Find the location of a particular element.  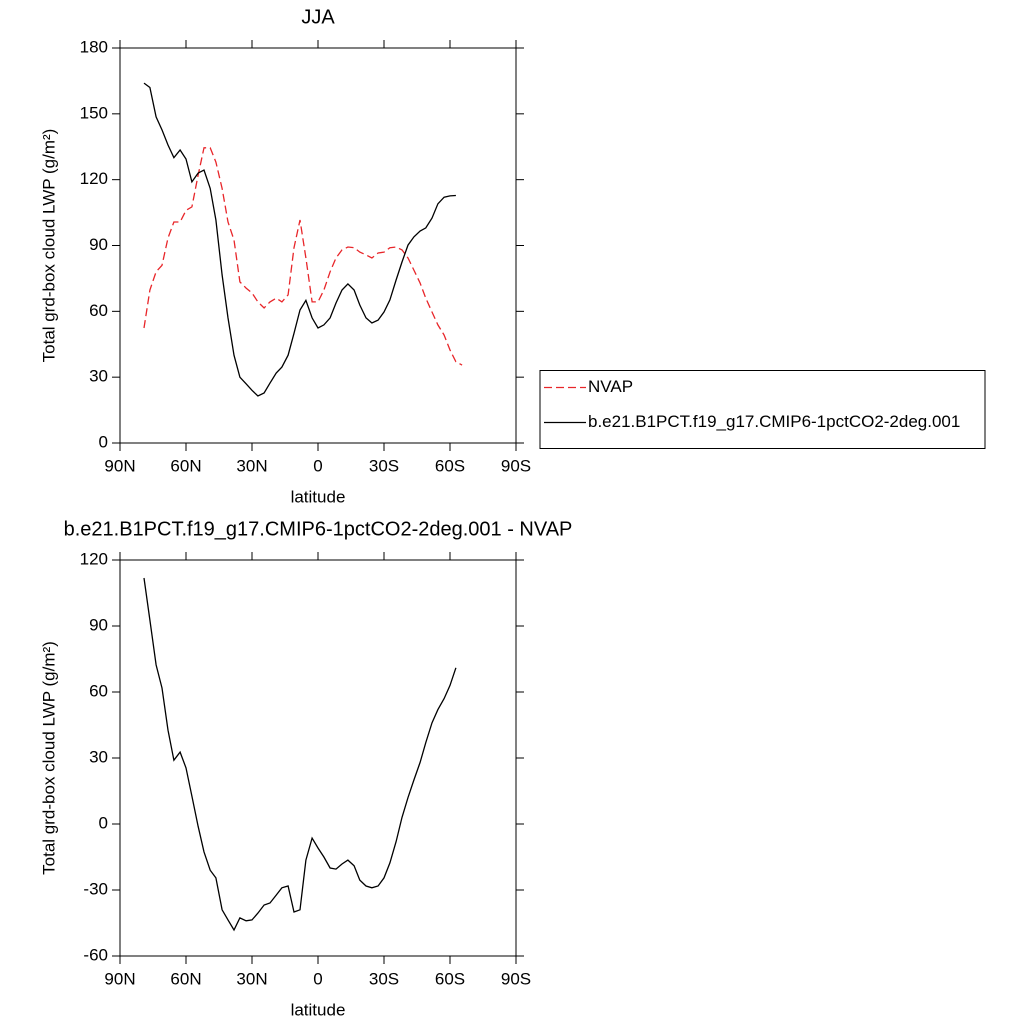

y-tick-label: 150 is located at coordinates (94, 112).